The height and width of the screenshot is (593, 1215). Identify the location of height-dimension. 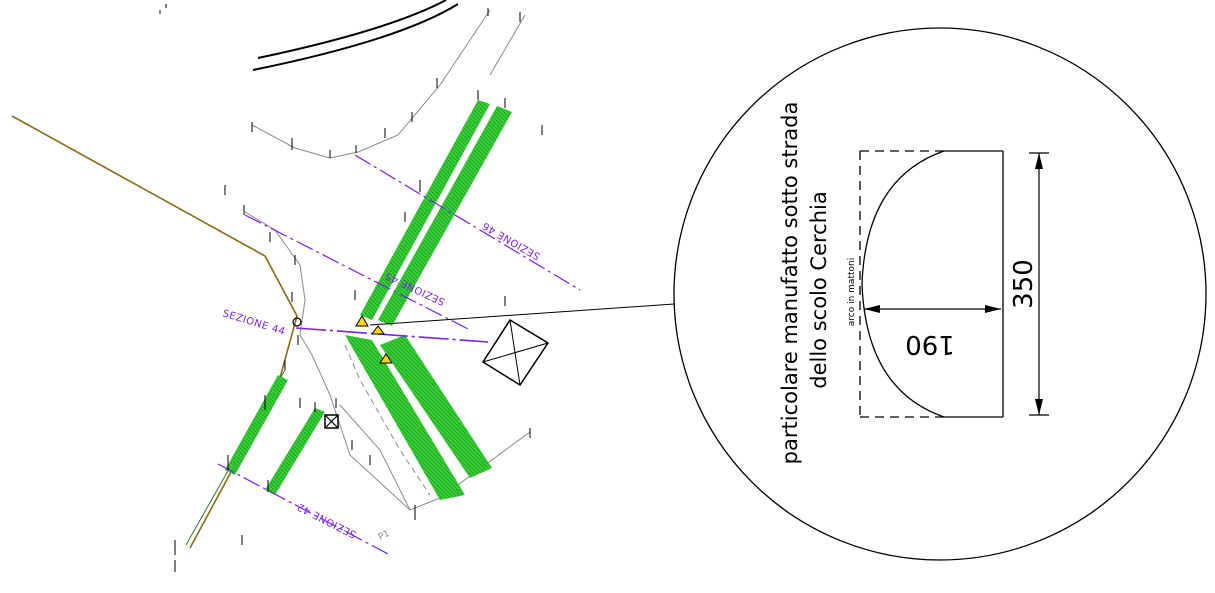
(1039, 284).